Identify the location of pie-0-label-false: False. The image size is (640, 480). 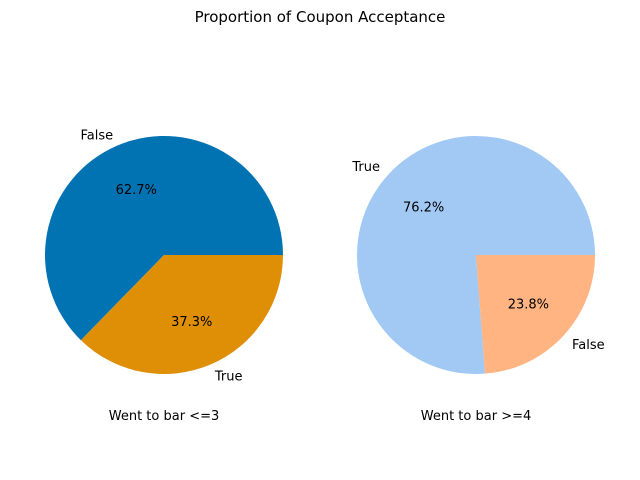
(97, 135).